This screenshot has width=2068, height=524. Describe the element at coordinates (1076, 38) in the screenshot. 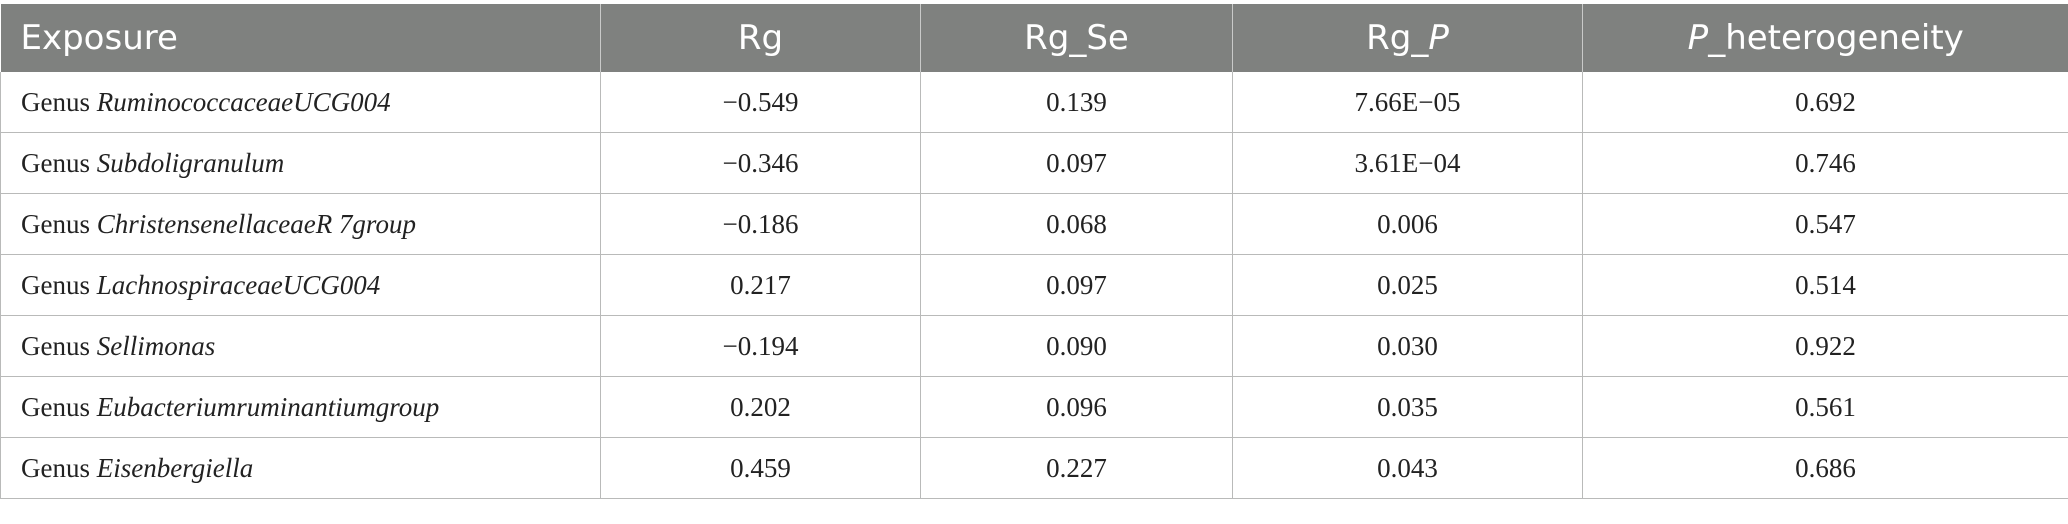

I see `header-rg-se: Rg_Se` at that location.